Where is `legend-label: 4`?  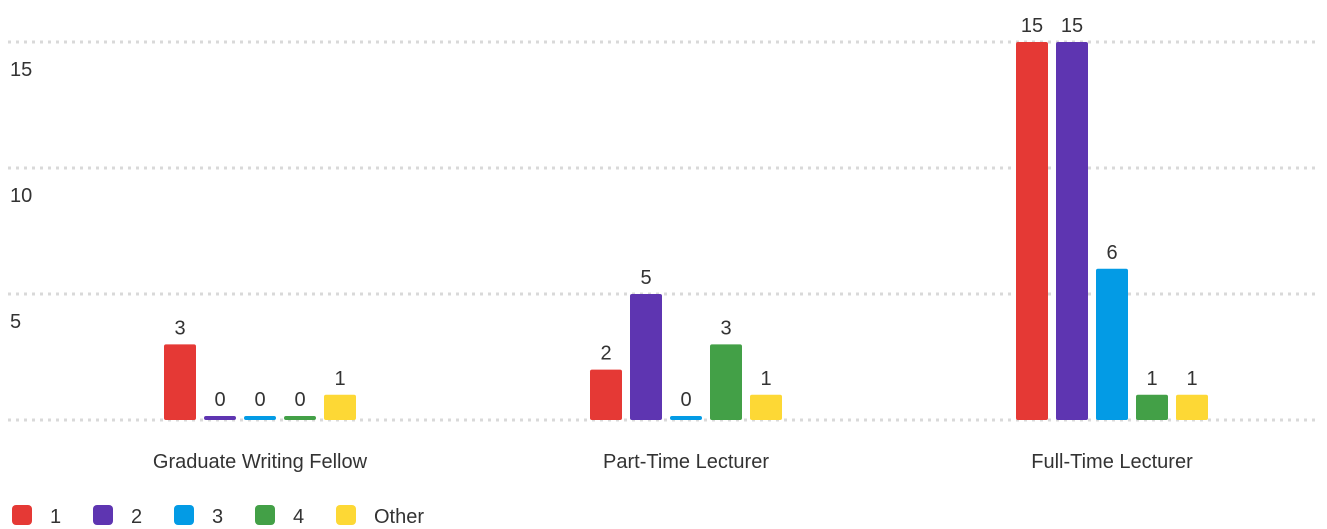
legend-label: 4 is located at coordinates (298, 517).